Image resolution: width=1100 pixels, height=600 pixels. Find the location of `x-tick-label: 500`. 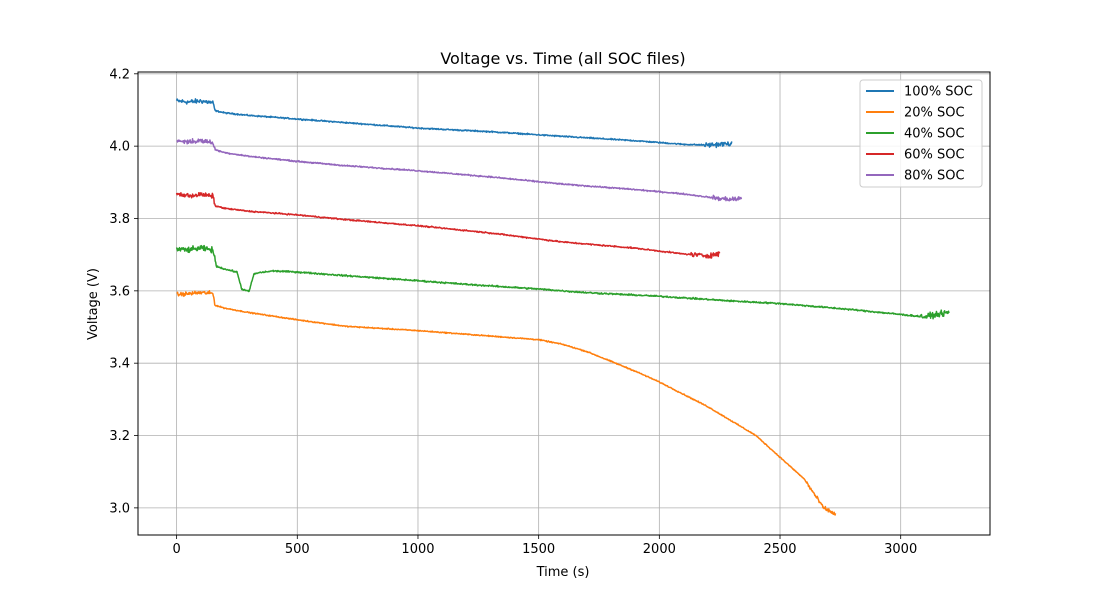

x-tick-label: 500 is located at coordinates (297, 549).